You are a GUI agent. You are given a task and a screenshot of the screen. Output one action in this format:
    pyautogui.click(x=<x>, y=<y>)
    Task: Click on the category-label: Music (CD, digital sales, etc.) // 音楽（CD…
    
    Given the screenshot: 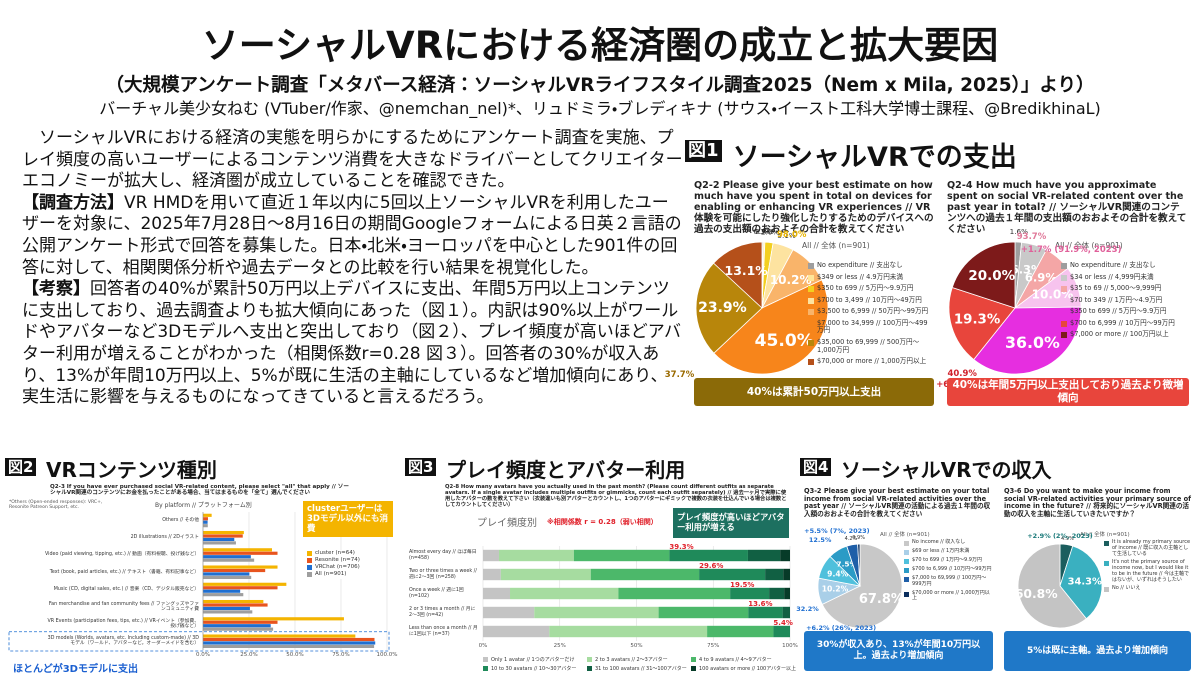 What is the action you would take?
    pyautogui.click(x=126, y=589)
    